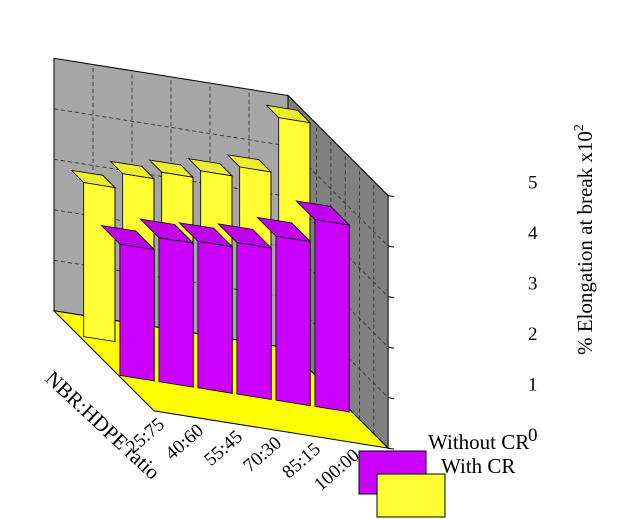 This screenshot has height=519, width=618. What do you see at coordinates (284, 229) in the screenshot?
I see `bar-without-cr-85-15-top` at bounding box center [284, 229].